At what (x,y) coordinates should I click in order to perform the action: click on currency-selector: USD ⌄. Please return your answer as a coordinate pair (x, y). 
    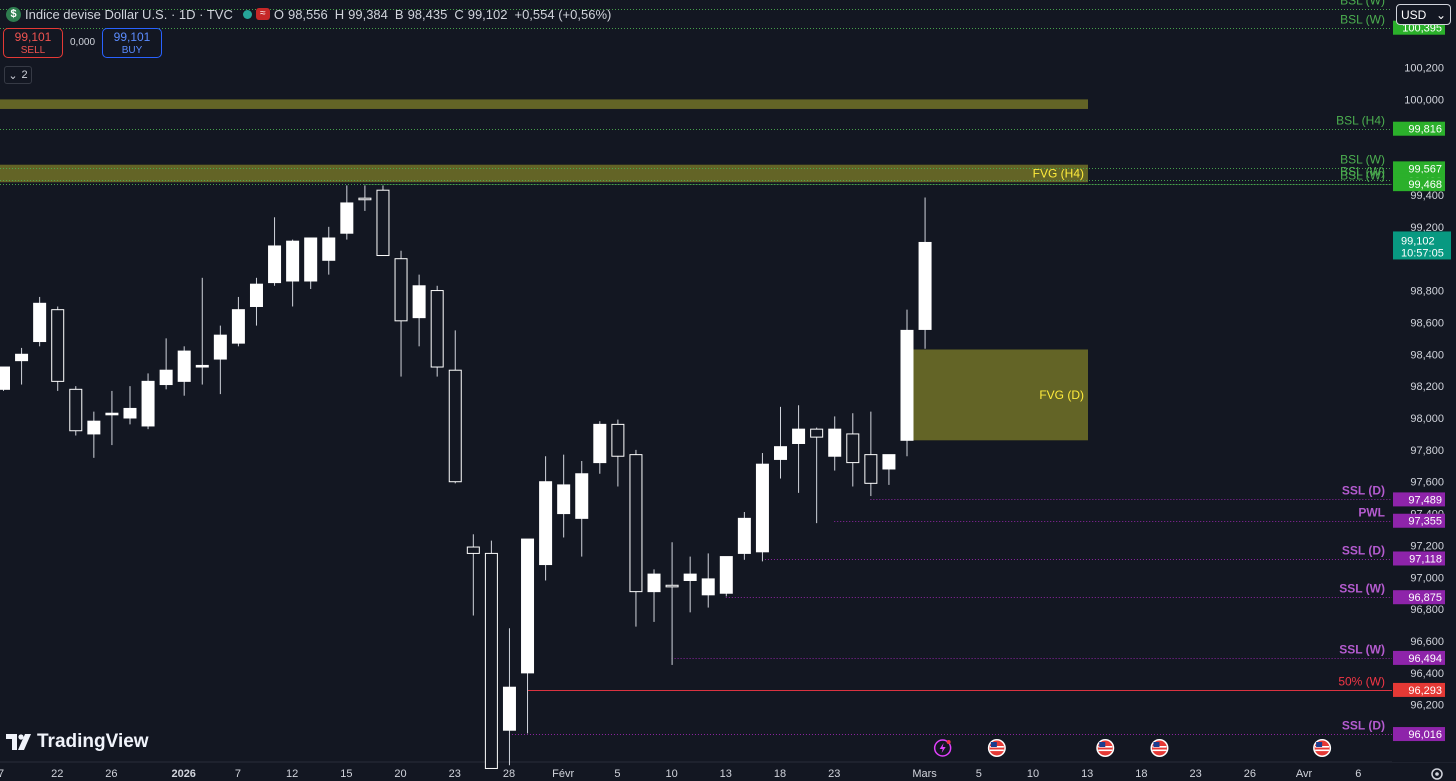
    Looking at the image, I should click on (1423, 14).